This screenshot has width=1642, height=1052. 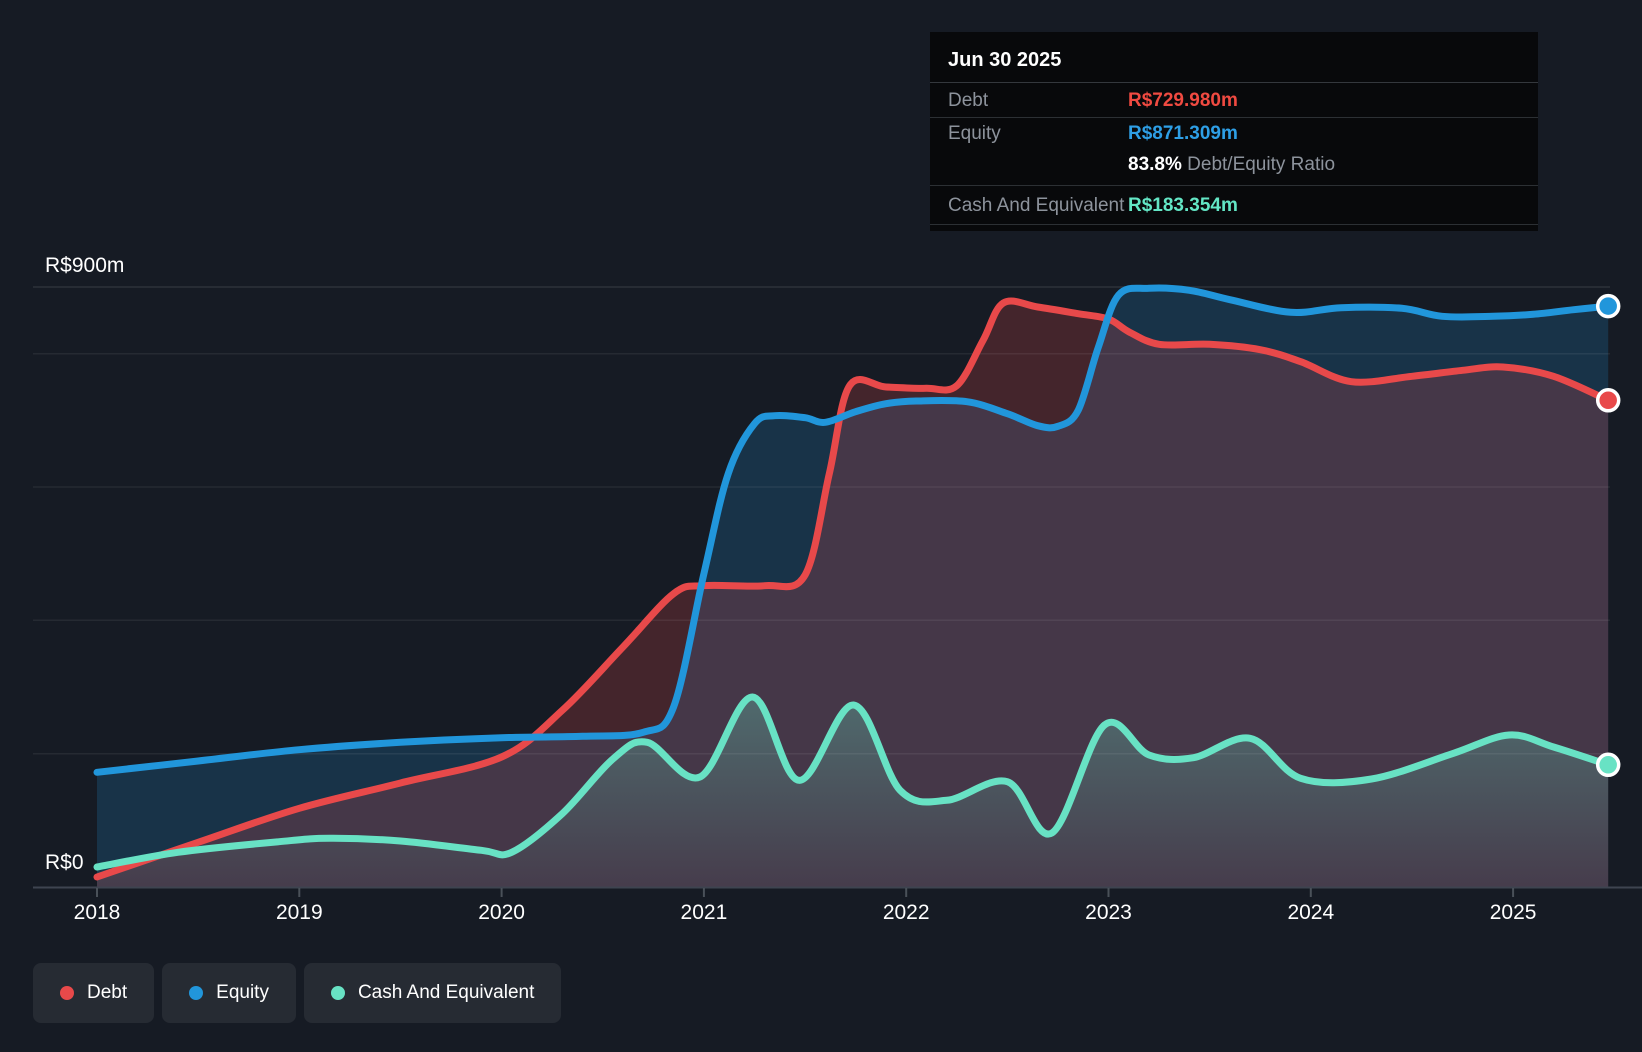 I want to click on tooltip-row-debt: Debt R$729.980m, so click(x=1234, y=100).